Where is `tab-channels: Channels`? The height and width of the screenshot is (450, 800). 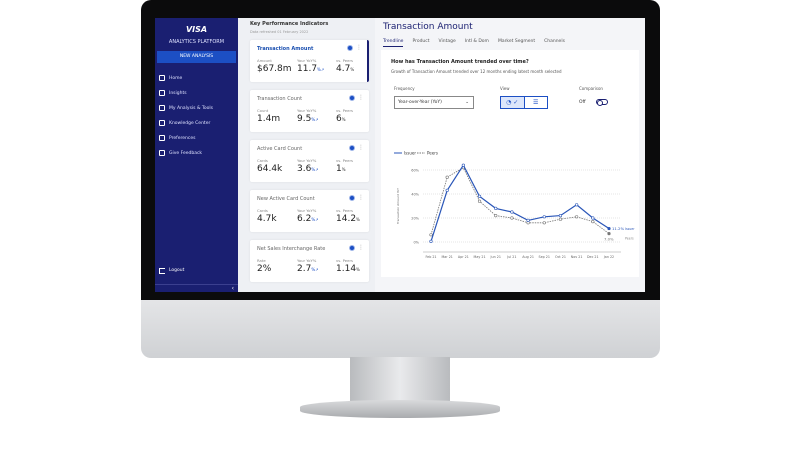
tab-channels: Channels is located at coordinates (554, 41).